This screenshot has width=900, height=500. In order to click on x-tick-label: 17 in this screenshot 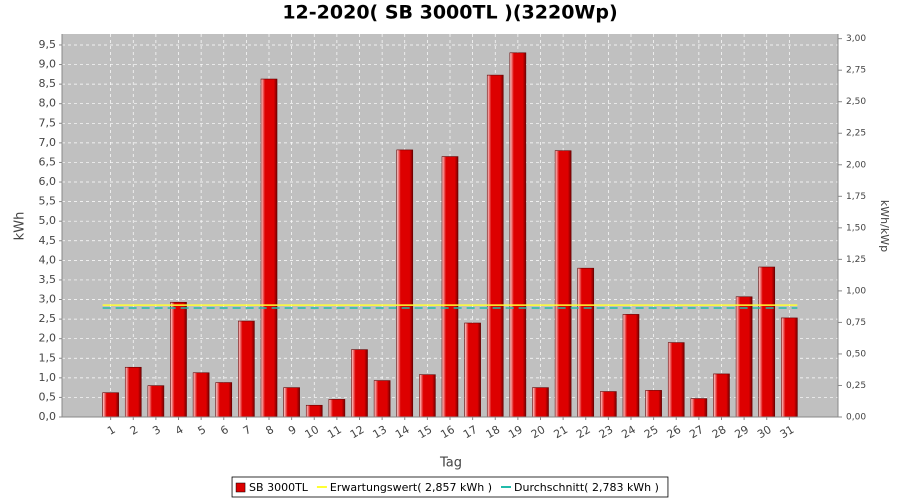, I will do `click(470, 432)`.